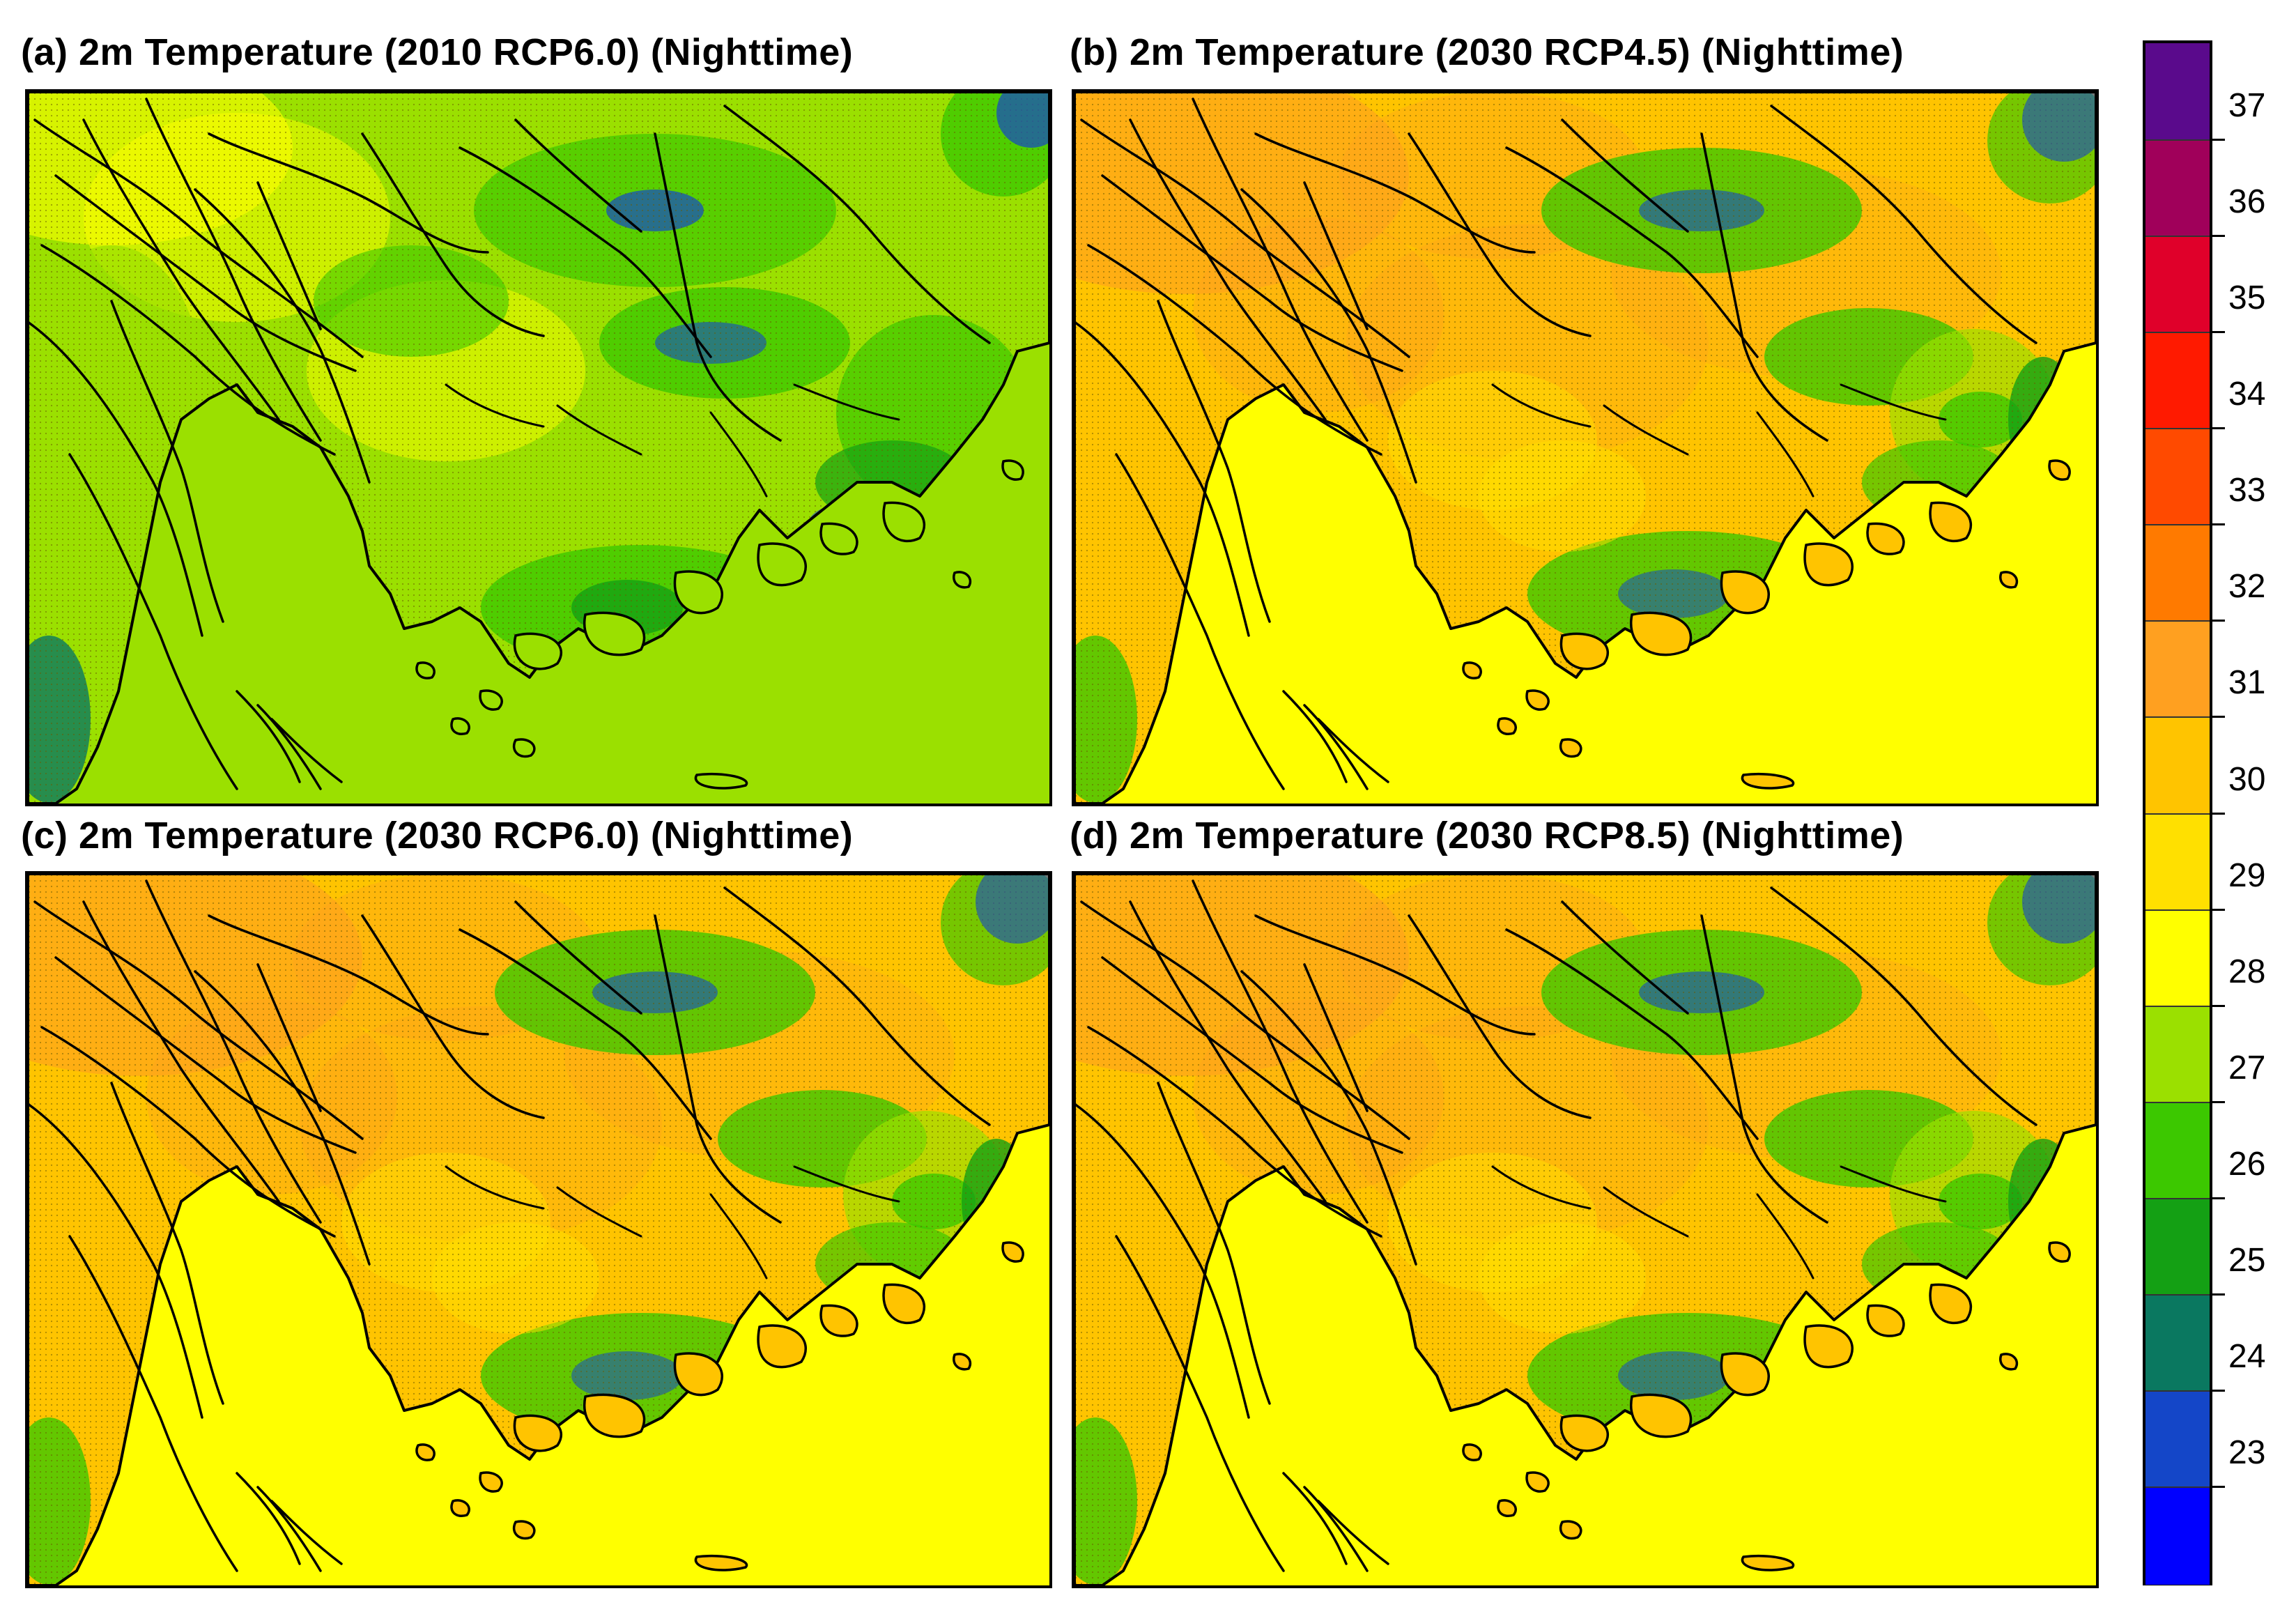  Describe the element at coordinates (2247, 202) in the screenshot. I see `colorbar-label: 36` at that location.